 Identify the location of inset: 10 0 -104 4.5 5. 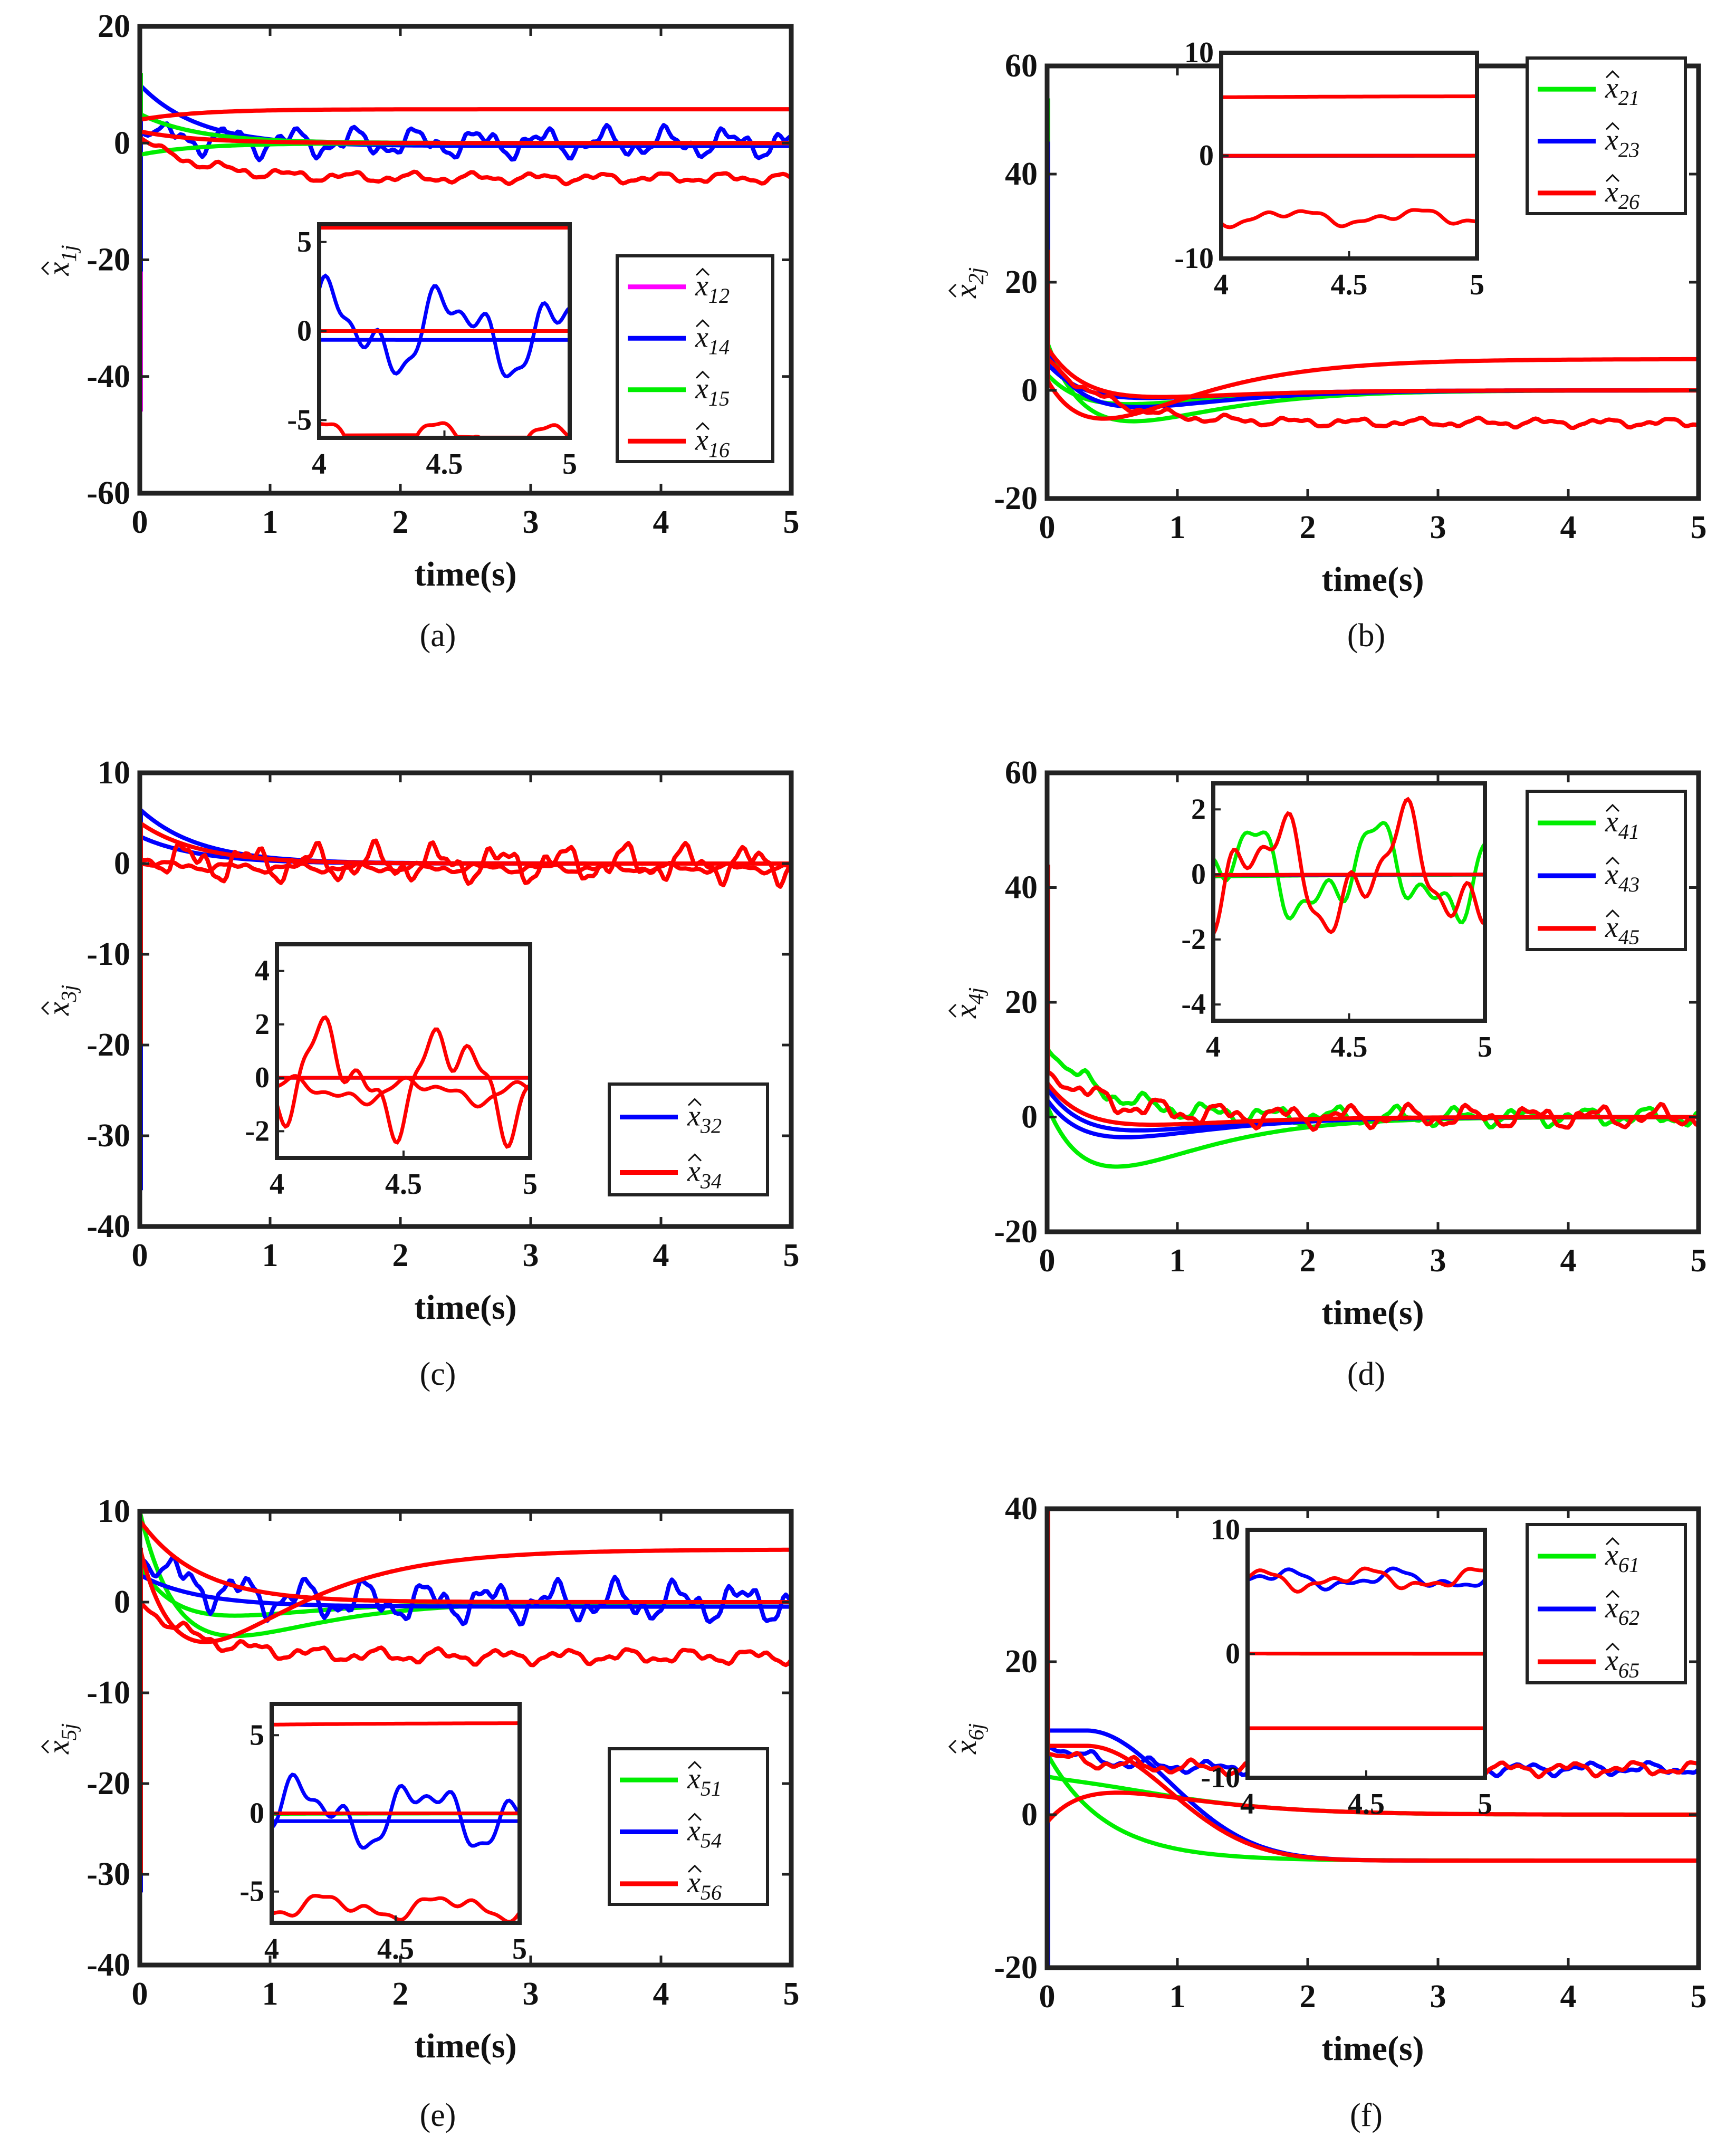
(1329, 168).